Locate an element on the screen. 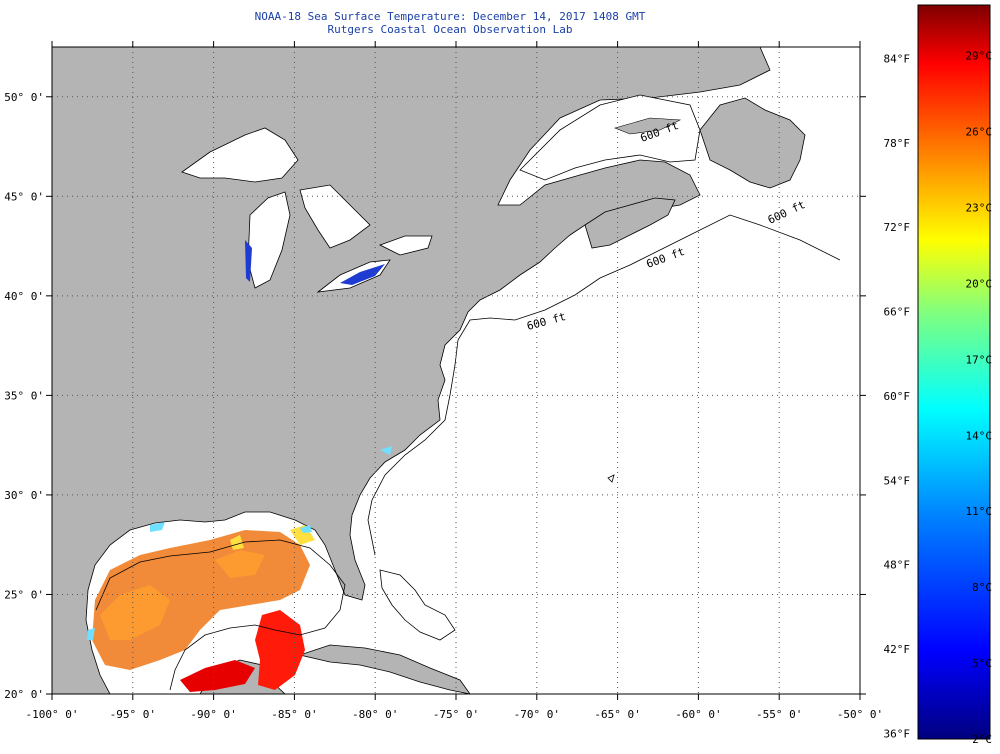 The image size is (1000, 754). colorbar-c-label: 29°C is located at coordinates (979, 56).